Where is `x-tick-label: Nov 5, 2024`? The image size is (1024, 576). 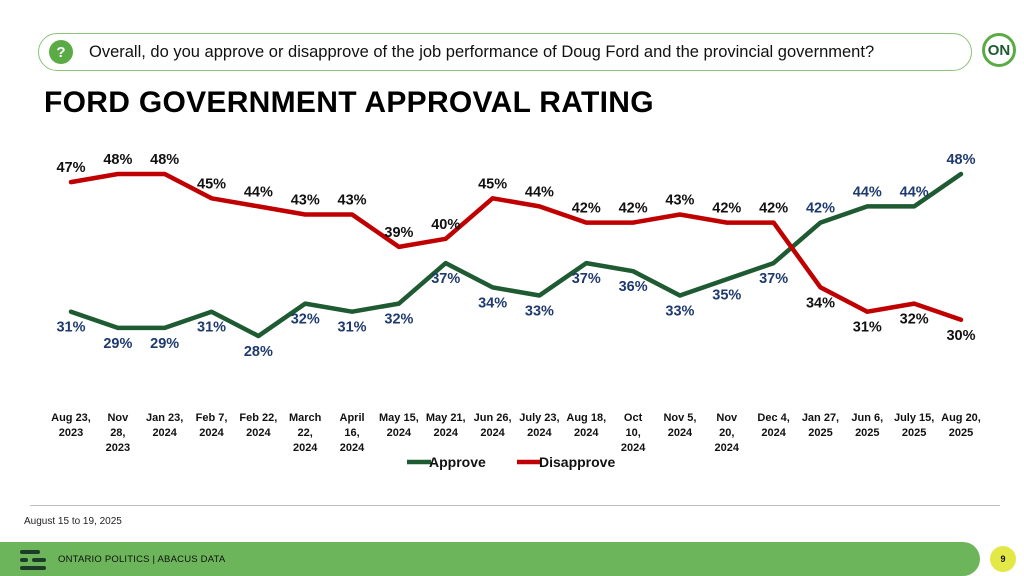
x-tick-label: Nov 5, 2024 is located at coordinates (679, 425).